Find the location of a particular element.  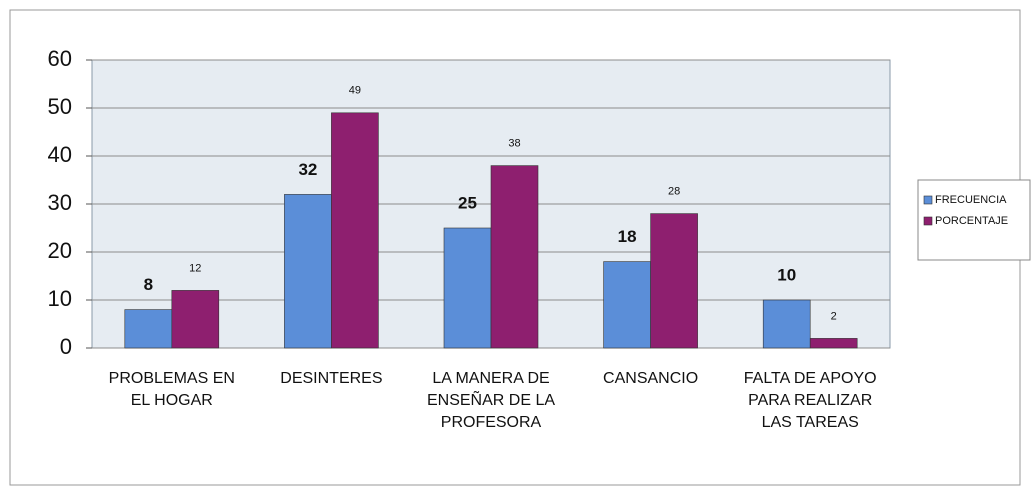

value-label: 8 is located at coordinates (148, 284).